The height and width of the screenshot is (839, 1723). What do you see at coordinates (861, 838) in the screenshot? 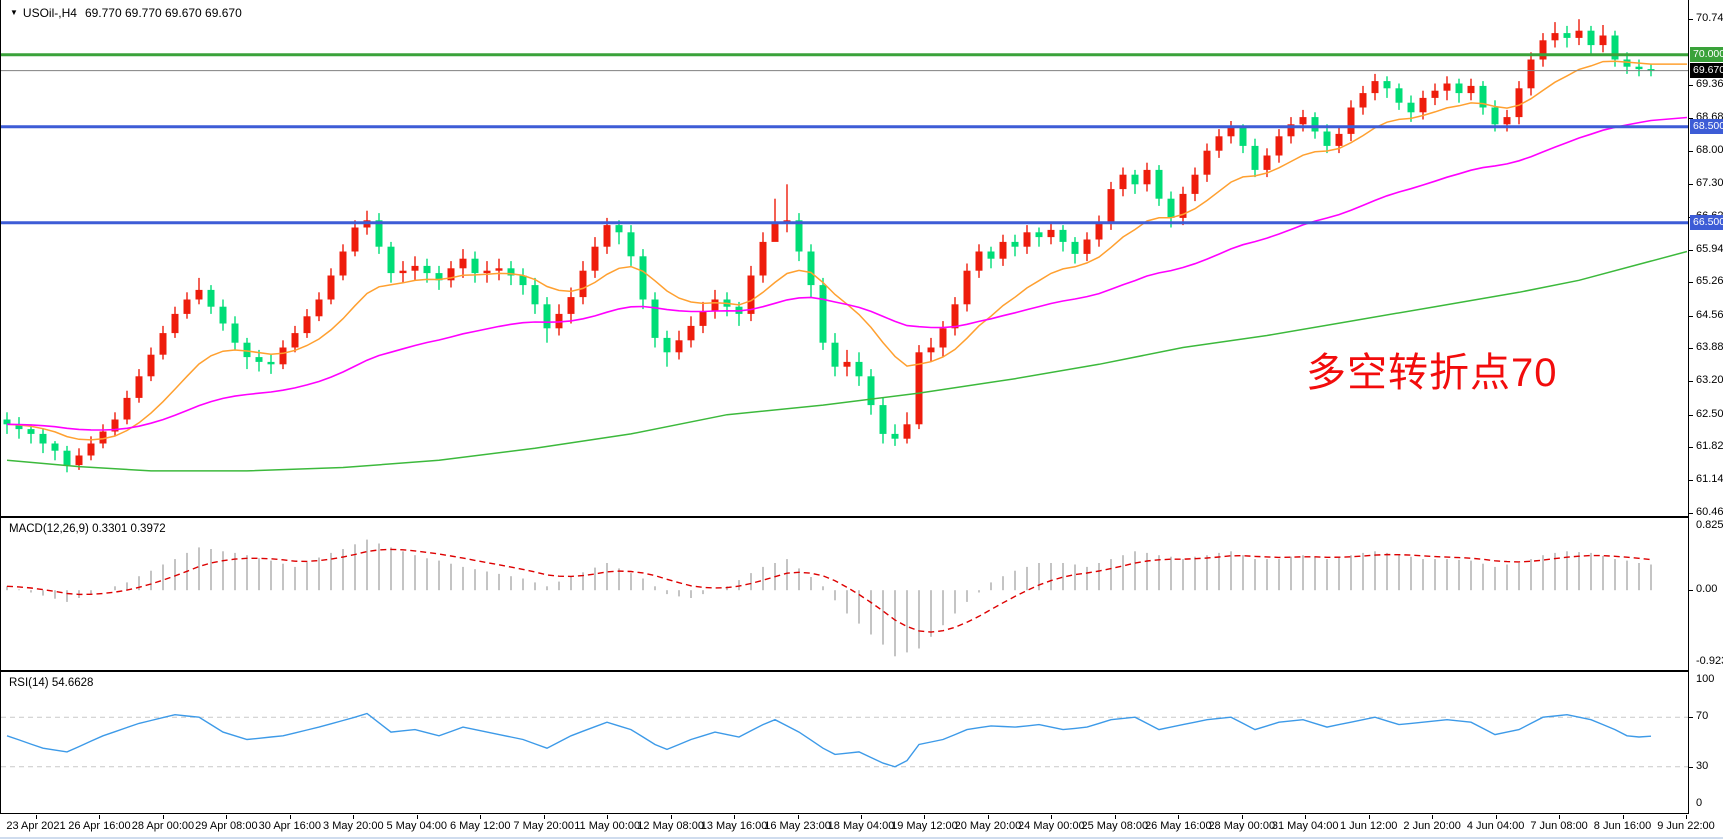
I see `bottom-rule` at bounding box center [861, 838].